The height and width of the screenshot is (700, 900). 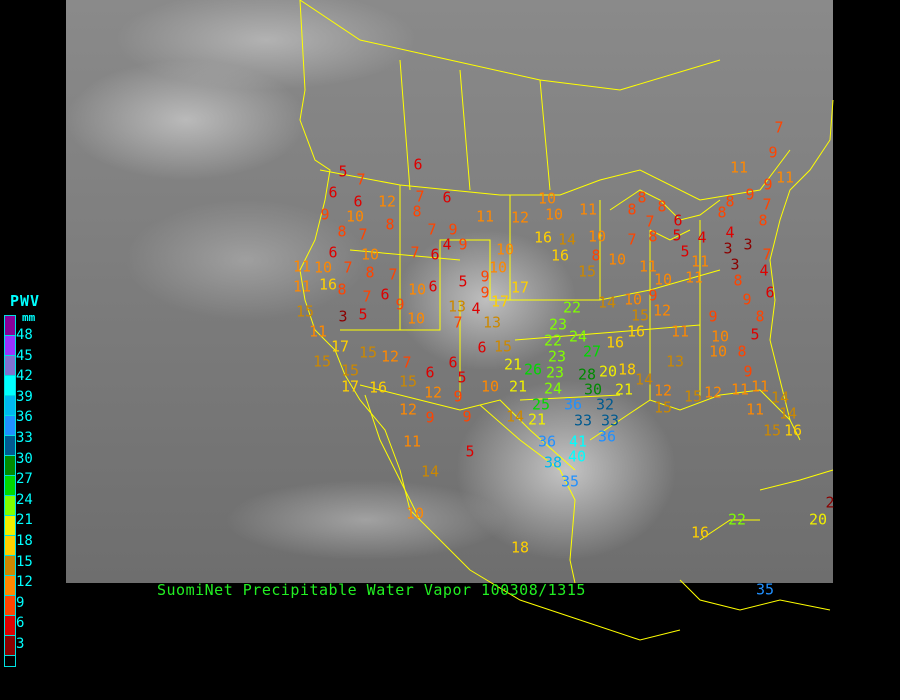 I want to click on great-lakes, so click(x=665, y=215).